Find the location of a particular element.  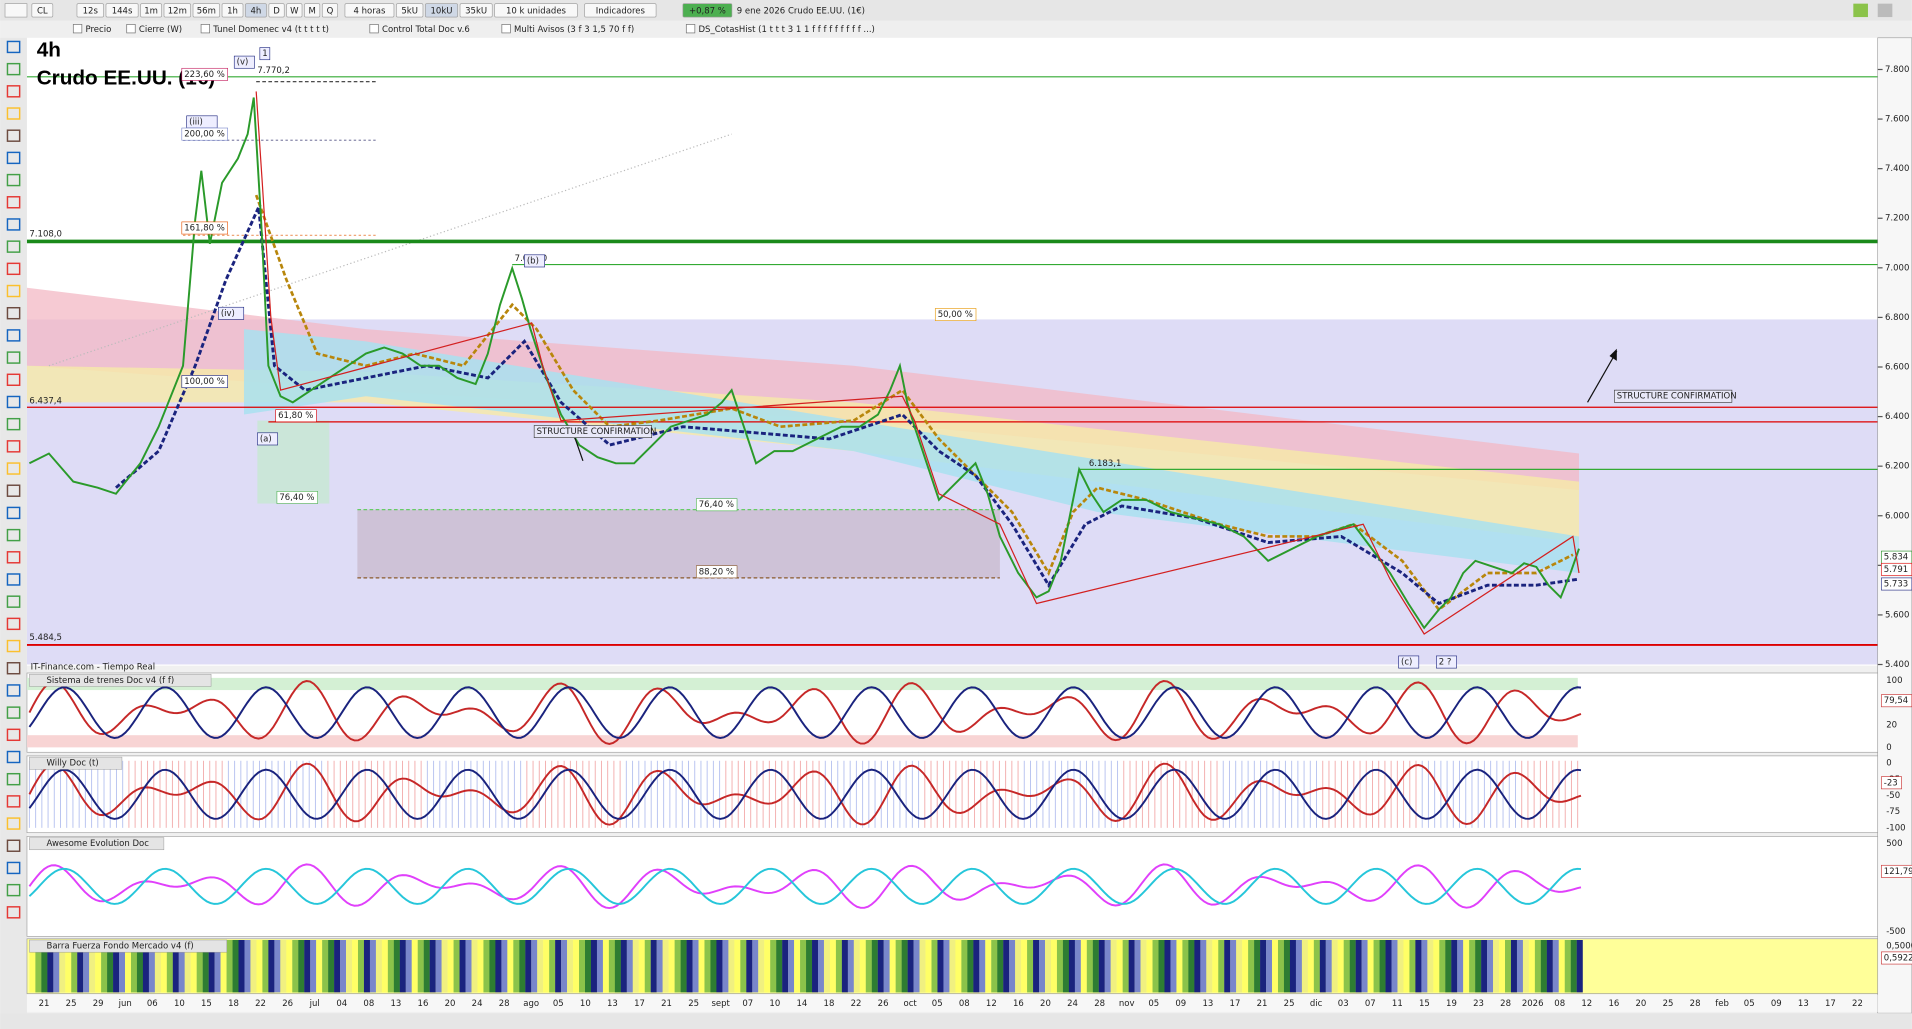

date-label: 14 is located at coordinates (801, 1004).